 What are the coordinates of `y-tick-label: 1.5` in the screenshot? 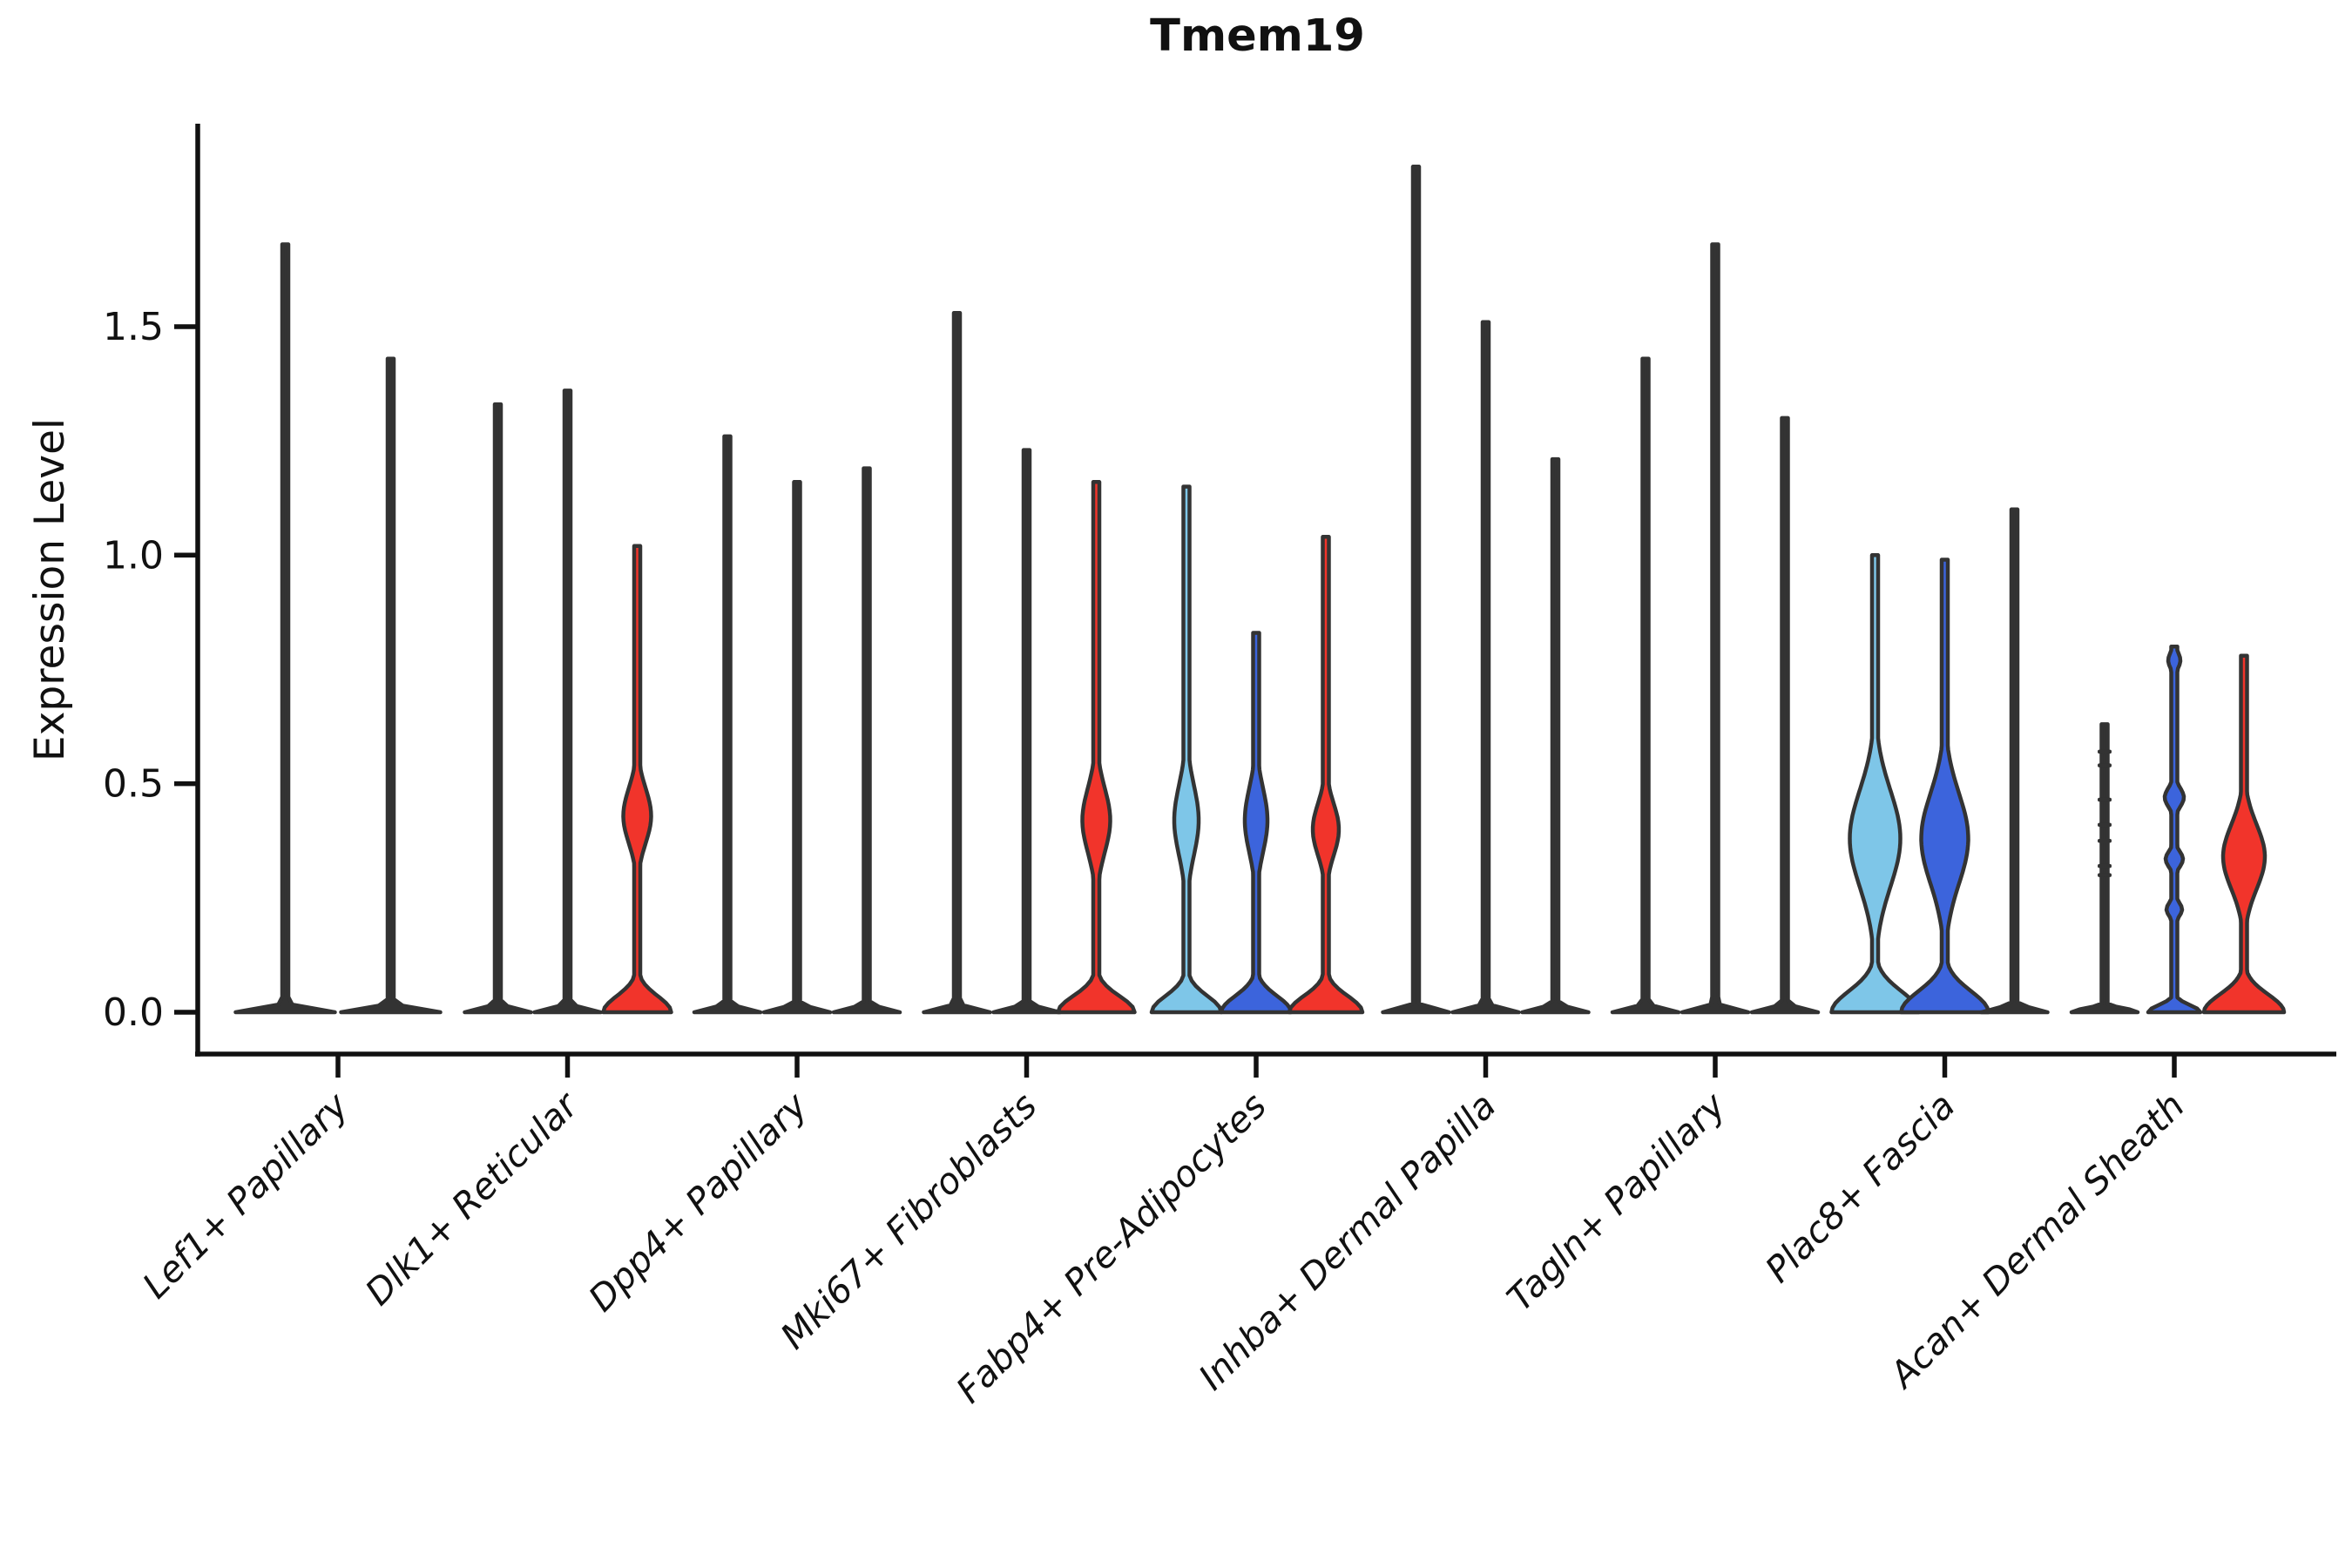 It's located at (134, 327).